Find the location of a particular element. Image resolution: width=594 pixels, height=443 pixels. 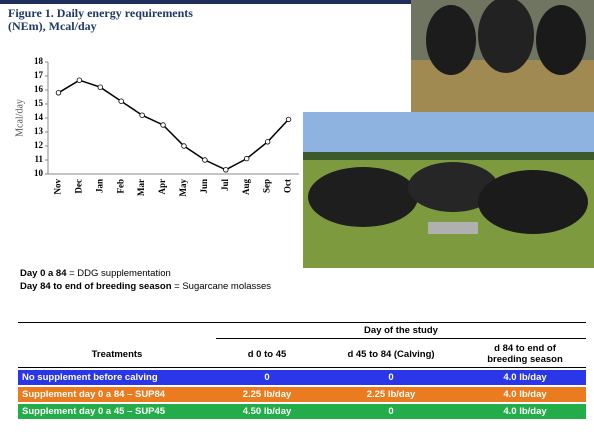

x-tick-label: Aug is located at coordinates (246, 187).